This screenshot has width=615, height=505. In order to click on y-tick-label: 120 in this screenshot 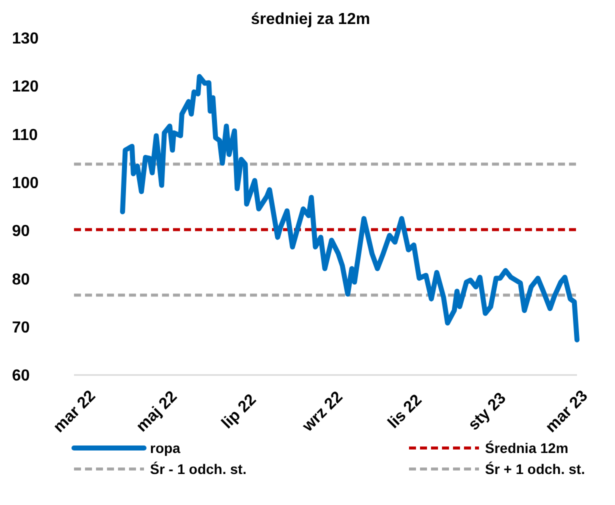, I will do `click(25, 87)`.